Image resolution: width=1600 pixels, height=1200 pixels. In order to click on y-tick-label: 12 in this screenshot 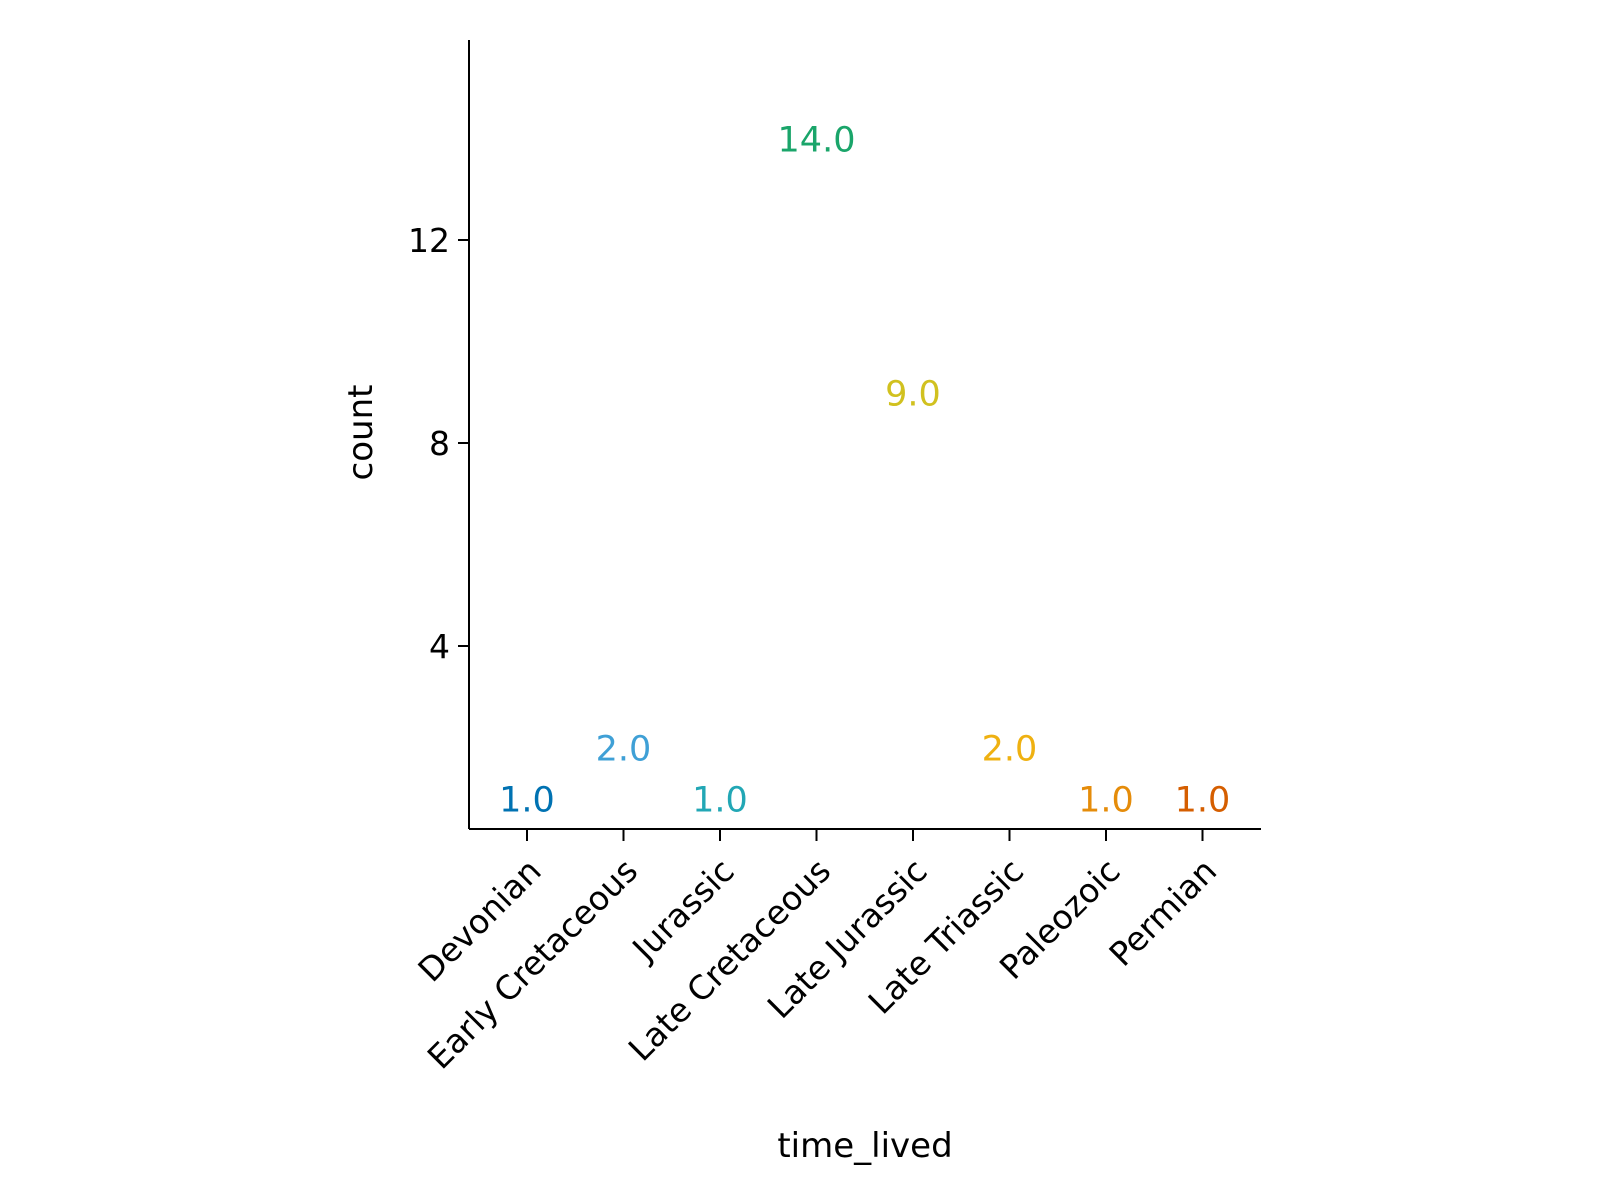, I will do `click(429, 240)`.